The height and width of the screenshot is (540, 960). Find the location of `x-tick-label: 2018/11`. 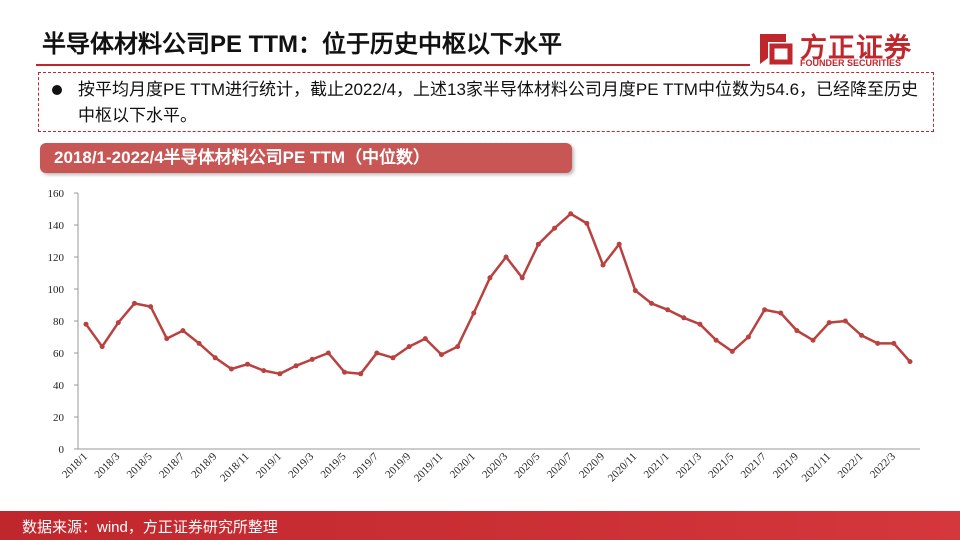

x-tick-label: 2018/11 is located at coordinates (235, 468).